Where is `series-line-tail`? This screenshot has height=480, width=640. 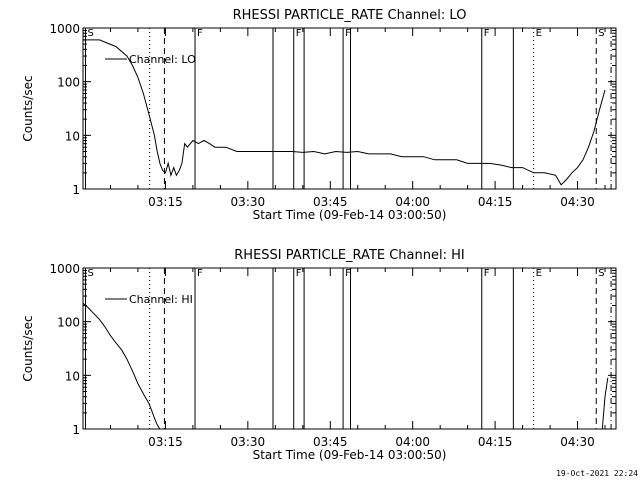 series-line-tail is located at coordinates (605, 403).